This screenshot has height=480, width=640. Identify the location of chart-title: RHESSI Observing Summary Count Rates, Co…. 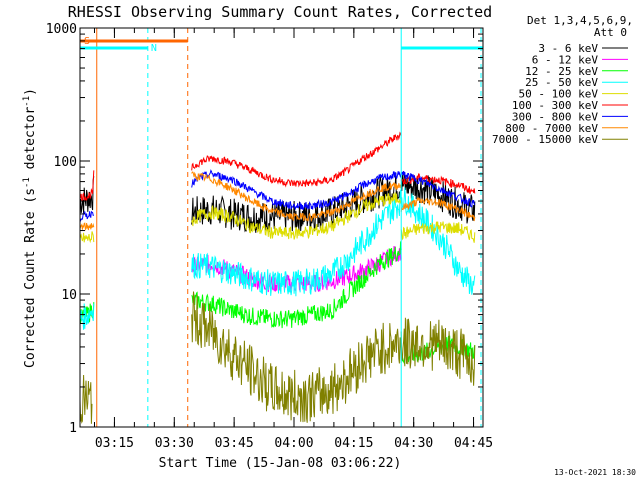
(280, 12).